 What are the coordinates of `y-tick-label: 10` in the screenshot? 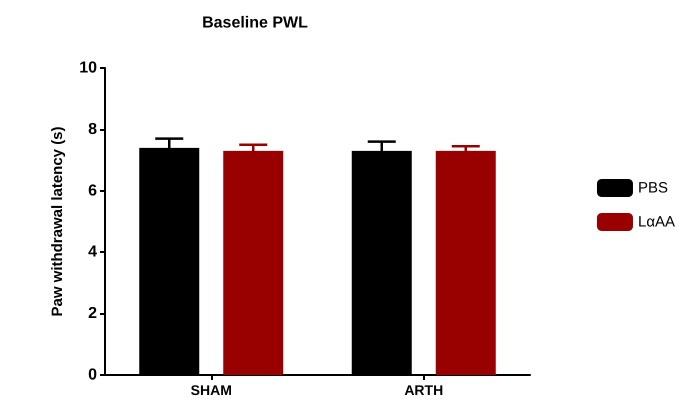 It's located at (88, 68).